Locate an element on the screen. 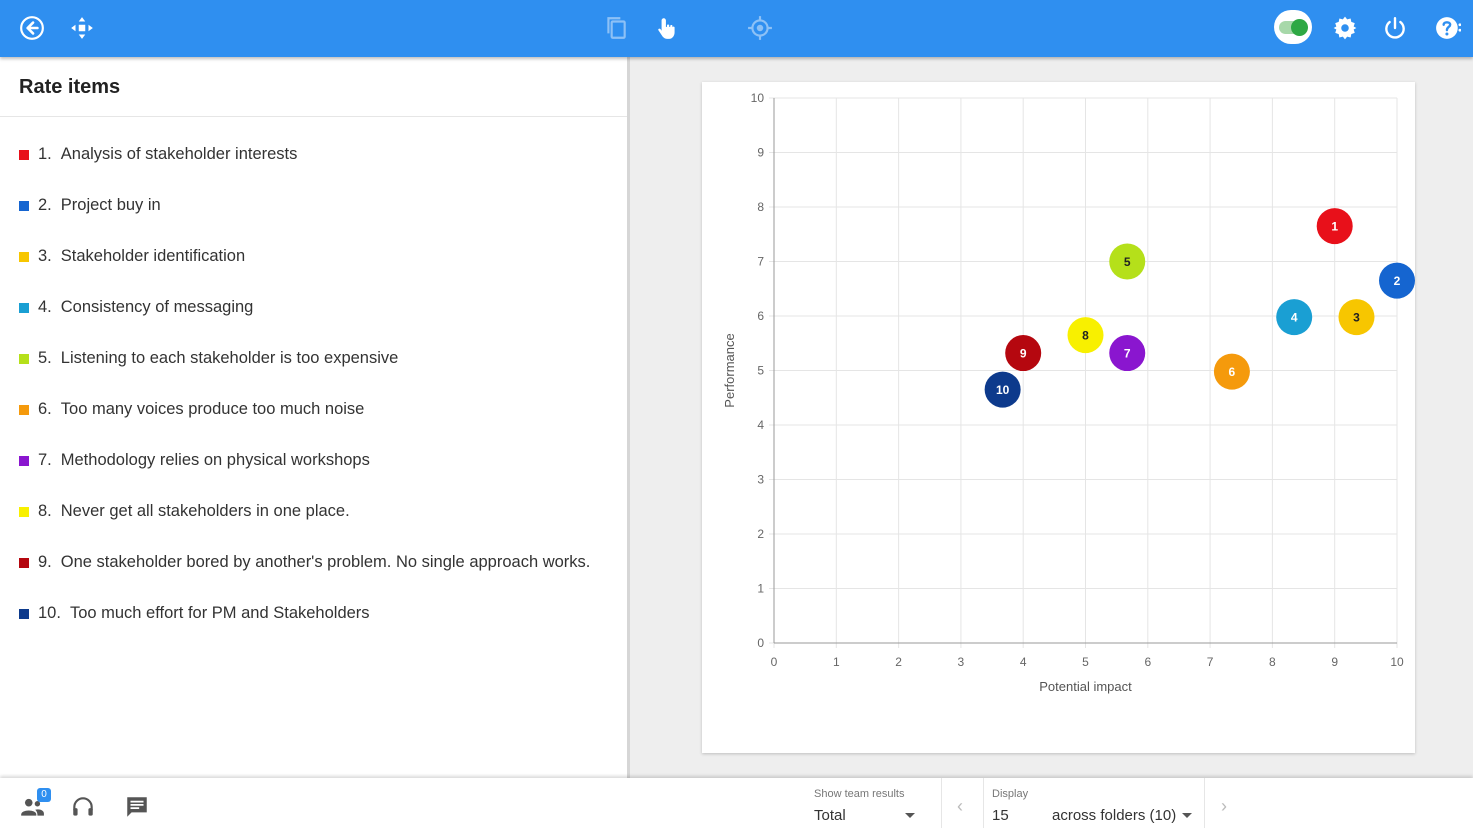 The height and width of the screenshot is (828, 1473). data-point: 8 is located at coordinates (1085, 335).